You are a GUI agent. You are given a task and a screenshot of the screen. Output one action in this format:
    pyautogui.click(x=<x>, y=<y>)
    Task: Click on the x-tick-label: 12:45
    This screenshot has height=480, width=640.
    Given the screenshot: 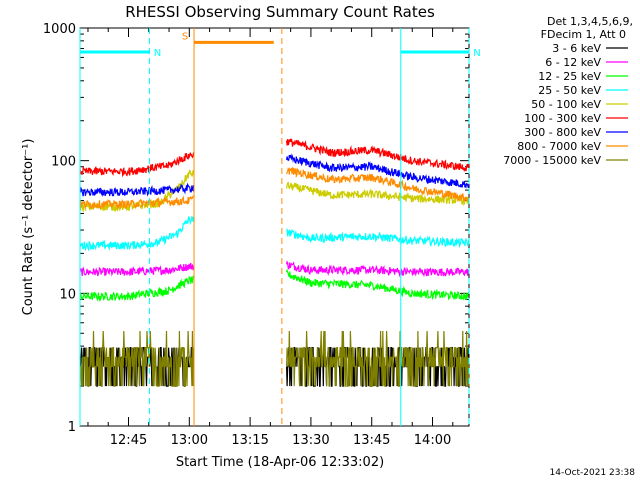 What is the action you would take?
    pyautogui.click(x=128, y=440)
    